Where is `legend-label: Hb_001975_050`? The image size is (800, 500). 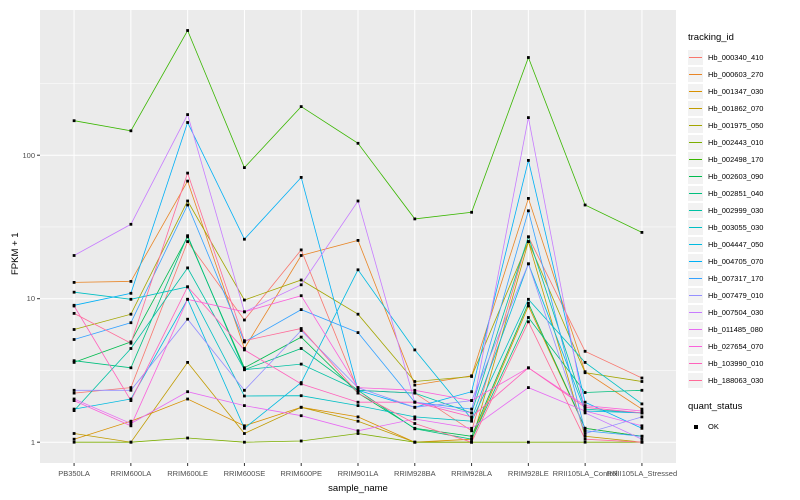
legend-label: Hb_001975_050 is located at coordinates (736, 125).